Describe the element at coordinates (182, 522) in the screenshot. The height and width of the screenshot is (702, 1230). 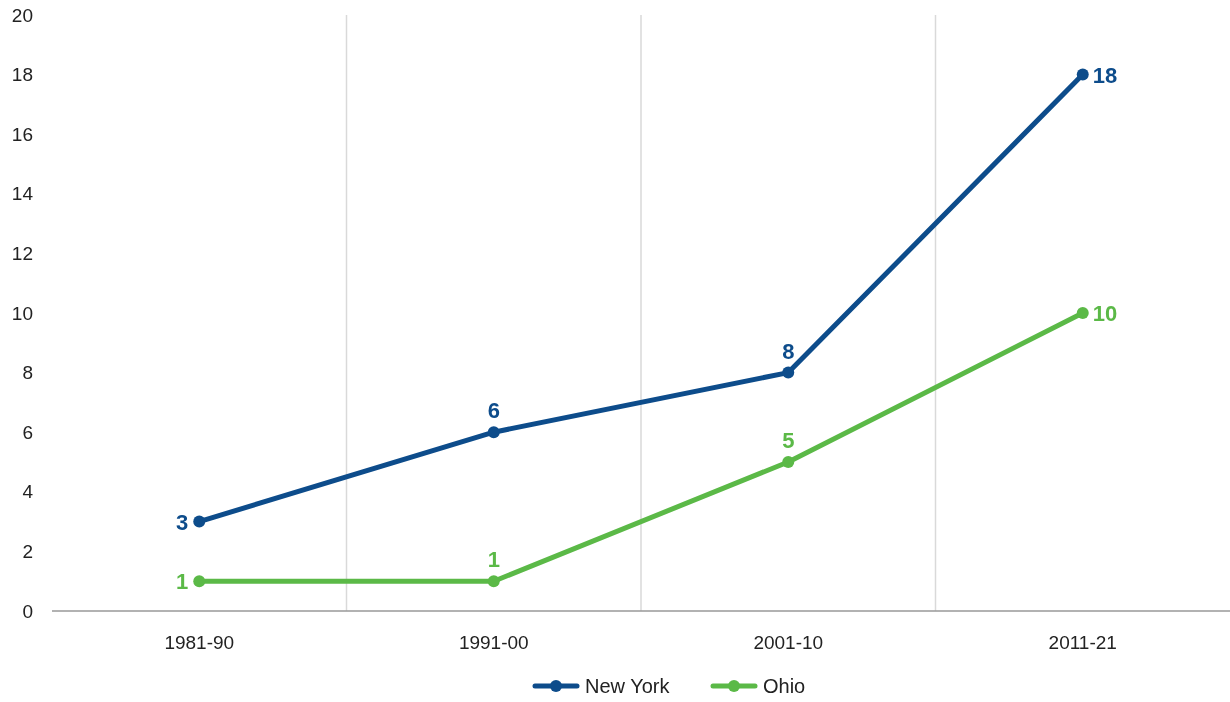
I see `data-label: 3` at that location.